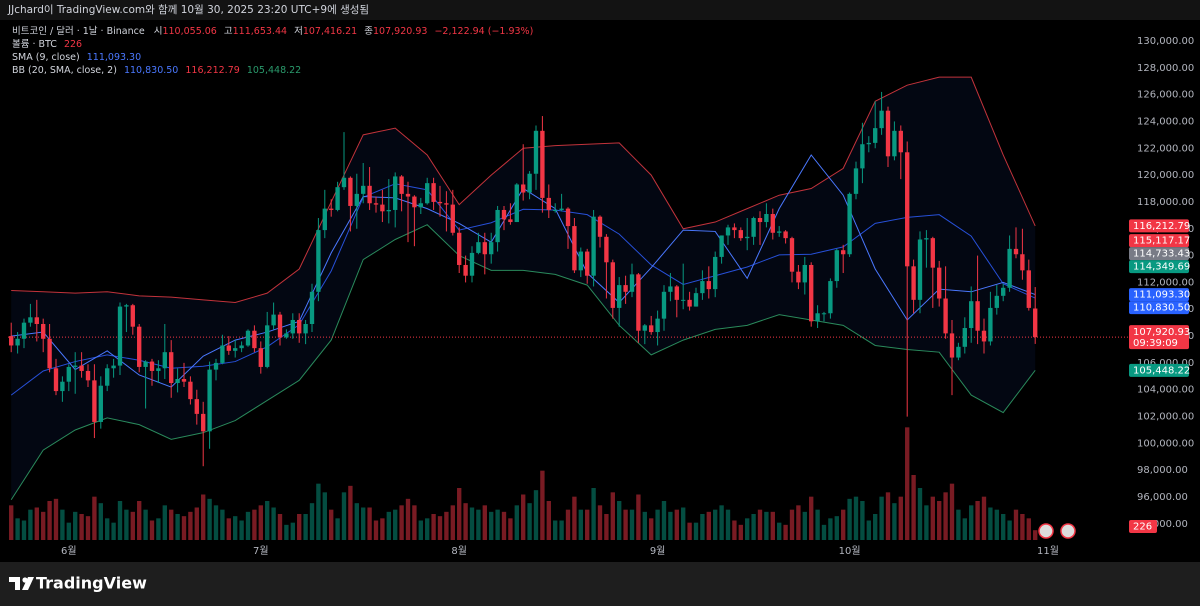  I want to click on change: −2,122.94 (−1.93%), so click(483, 31).